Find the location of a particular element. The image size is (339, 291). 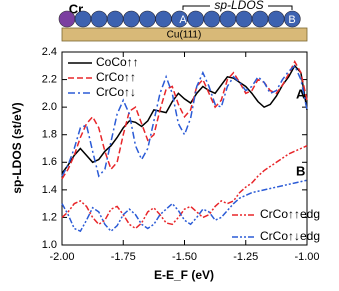

substrate-label: Cu(111) is located at coordinates (184, 35).